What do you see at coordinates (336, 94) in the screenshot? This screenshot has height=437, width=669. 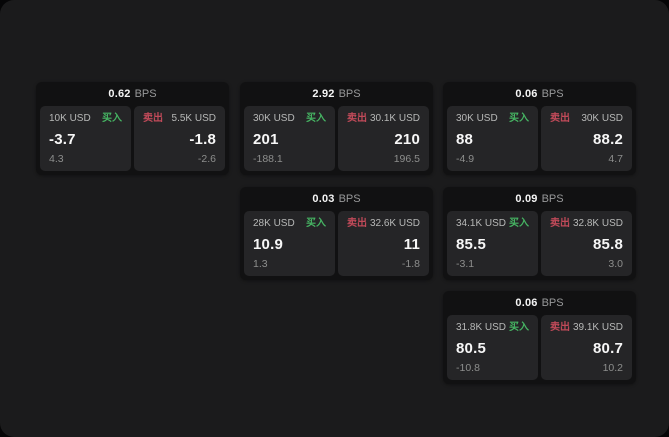 I see `spread-header: 2.92 BPS` at bounding box center [336, 94].